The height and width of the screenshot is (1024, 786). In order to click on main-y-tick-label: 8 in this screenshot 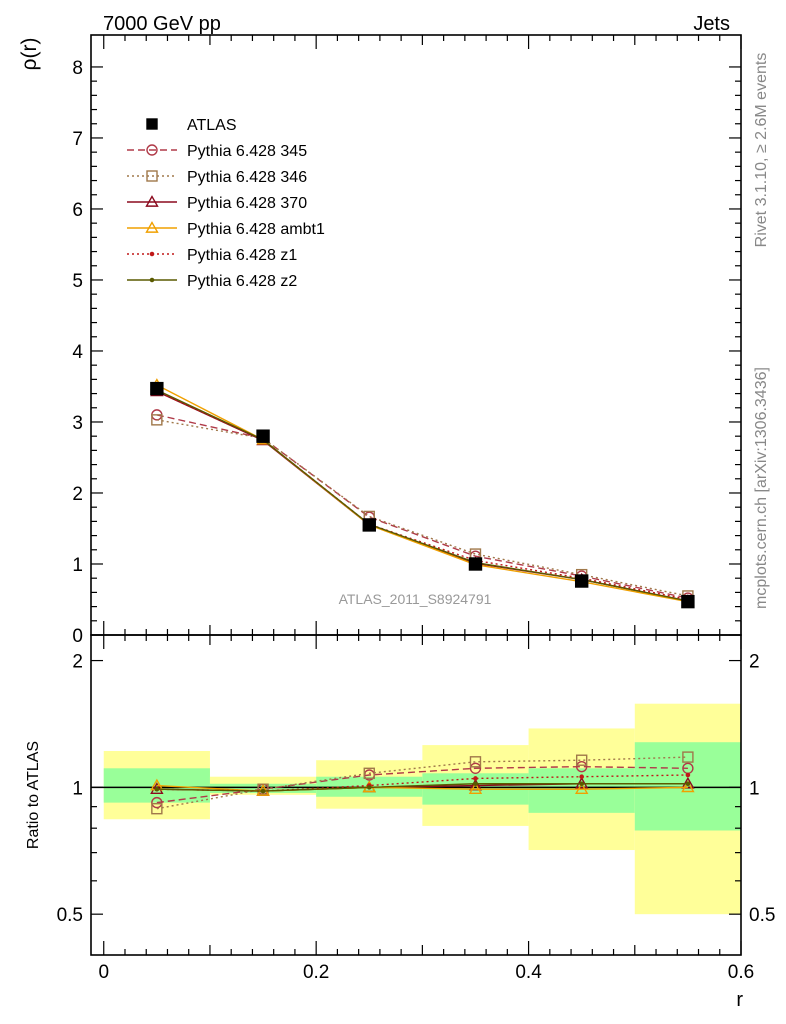, I will do `click(77, 68)`.